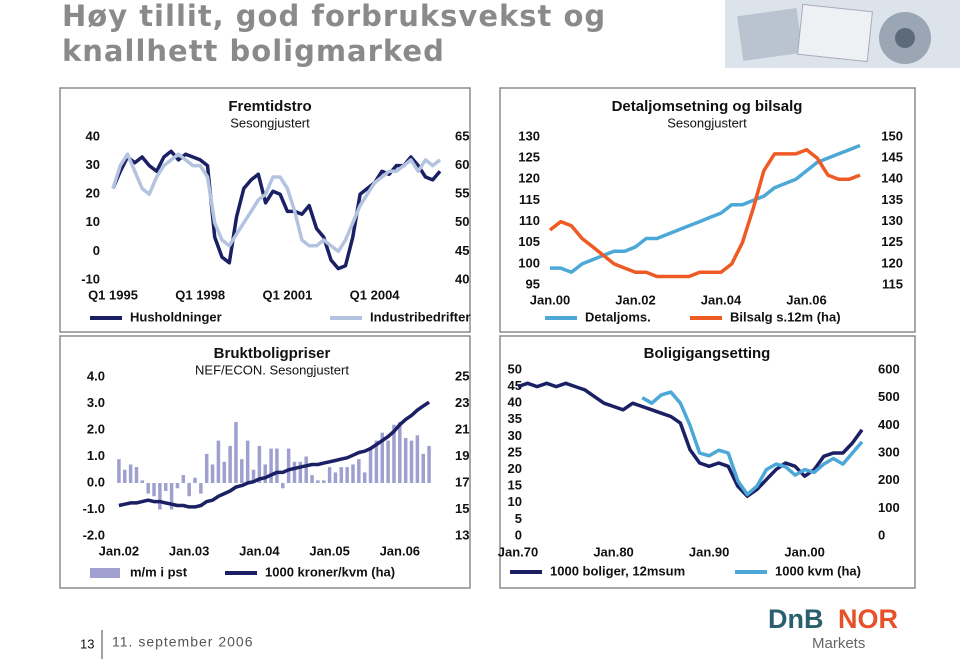 This screenshot has height=659, width=960. Describe the element at coordinates (515, 418) in the screenshot. I see `y-tick-label: 35` at that location.